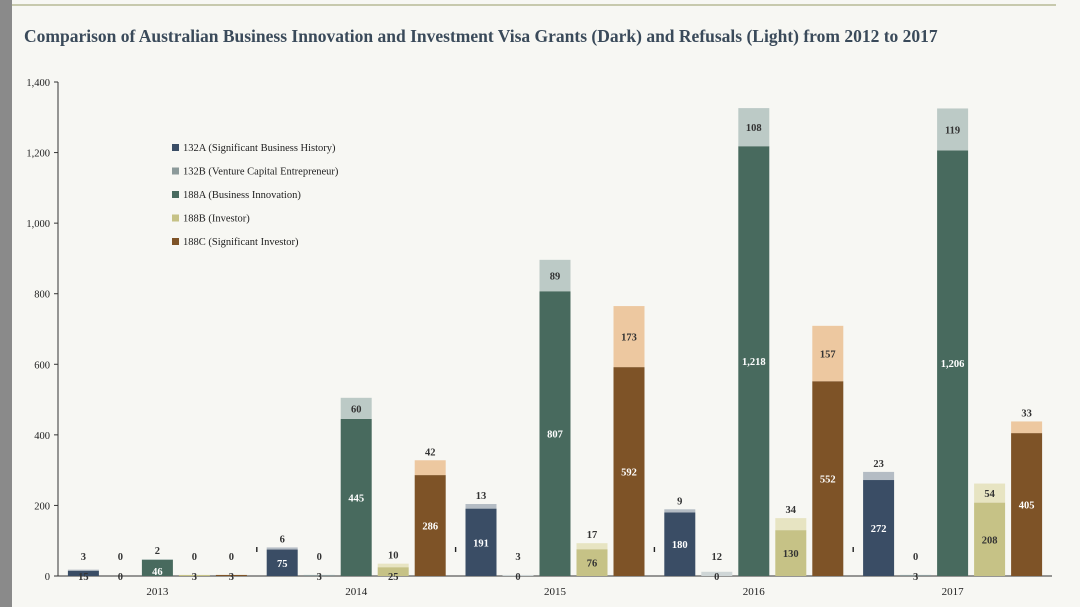 This screenshot has width=1080, height=607. I want to click on grant-data-label: 272, so click(879, 529).